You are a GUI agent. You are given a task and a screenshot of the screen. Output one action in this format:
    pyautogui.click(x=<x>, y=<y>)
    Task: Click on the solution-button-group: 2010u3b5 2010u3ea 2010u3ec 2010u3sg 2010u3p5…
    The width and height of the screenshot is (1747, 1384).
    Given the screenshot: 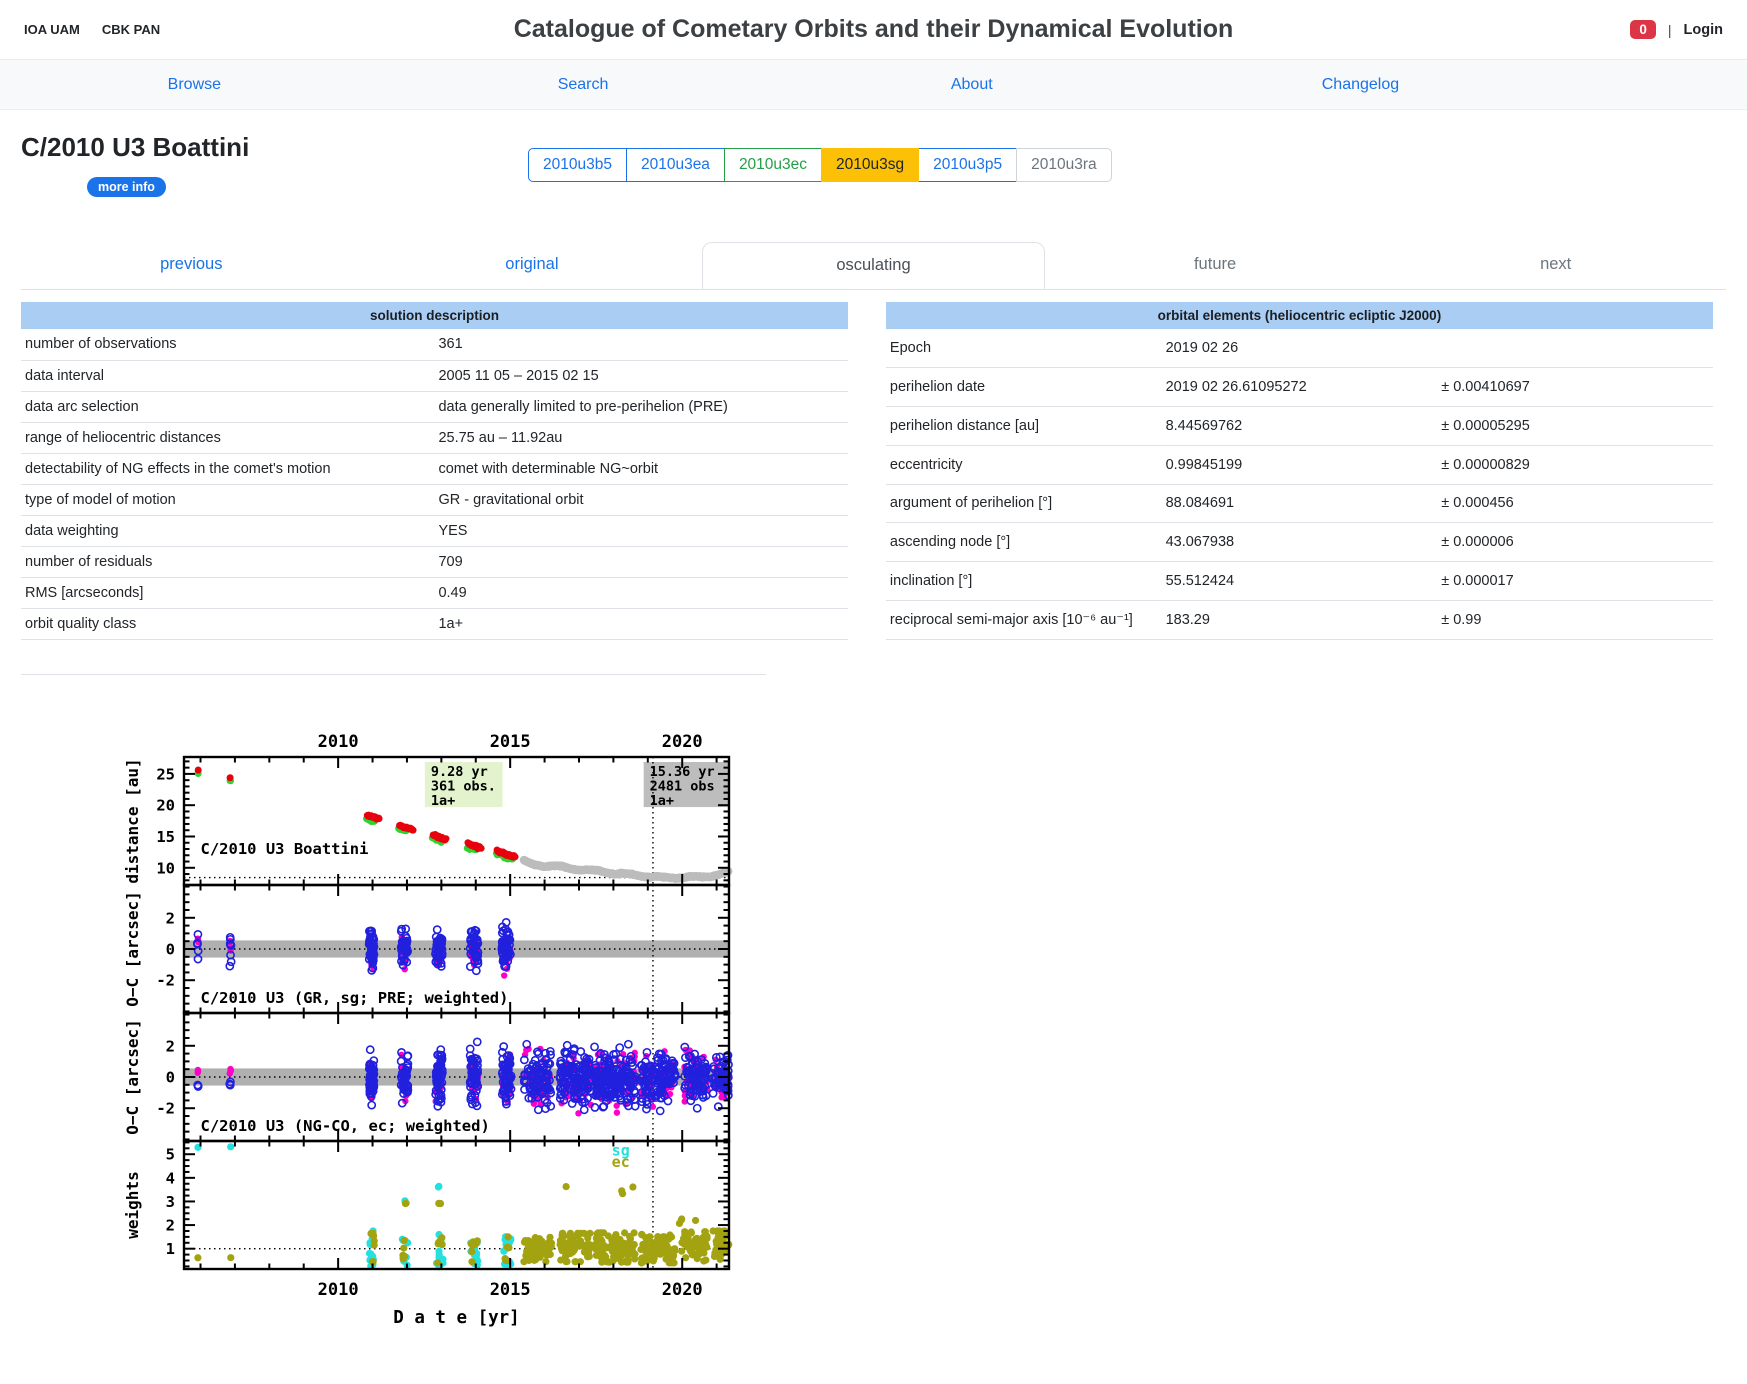 What is the action you would take?
    pyautogui.click(x=820, y=165)
    